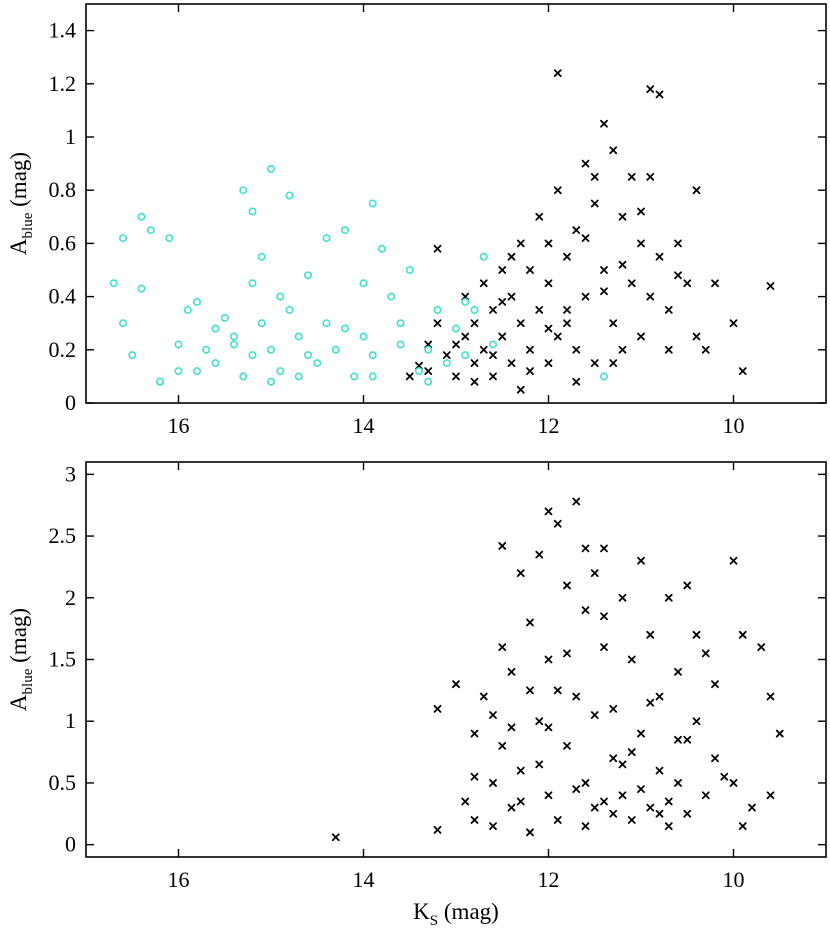 The width and height of the screenshot is (830, 930). What do you see at coordinates (63, 296) in the screenshot?
I see `y-tick-label-0-2: 0.4` at bounding box center [63, 296].